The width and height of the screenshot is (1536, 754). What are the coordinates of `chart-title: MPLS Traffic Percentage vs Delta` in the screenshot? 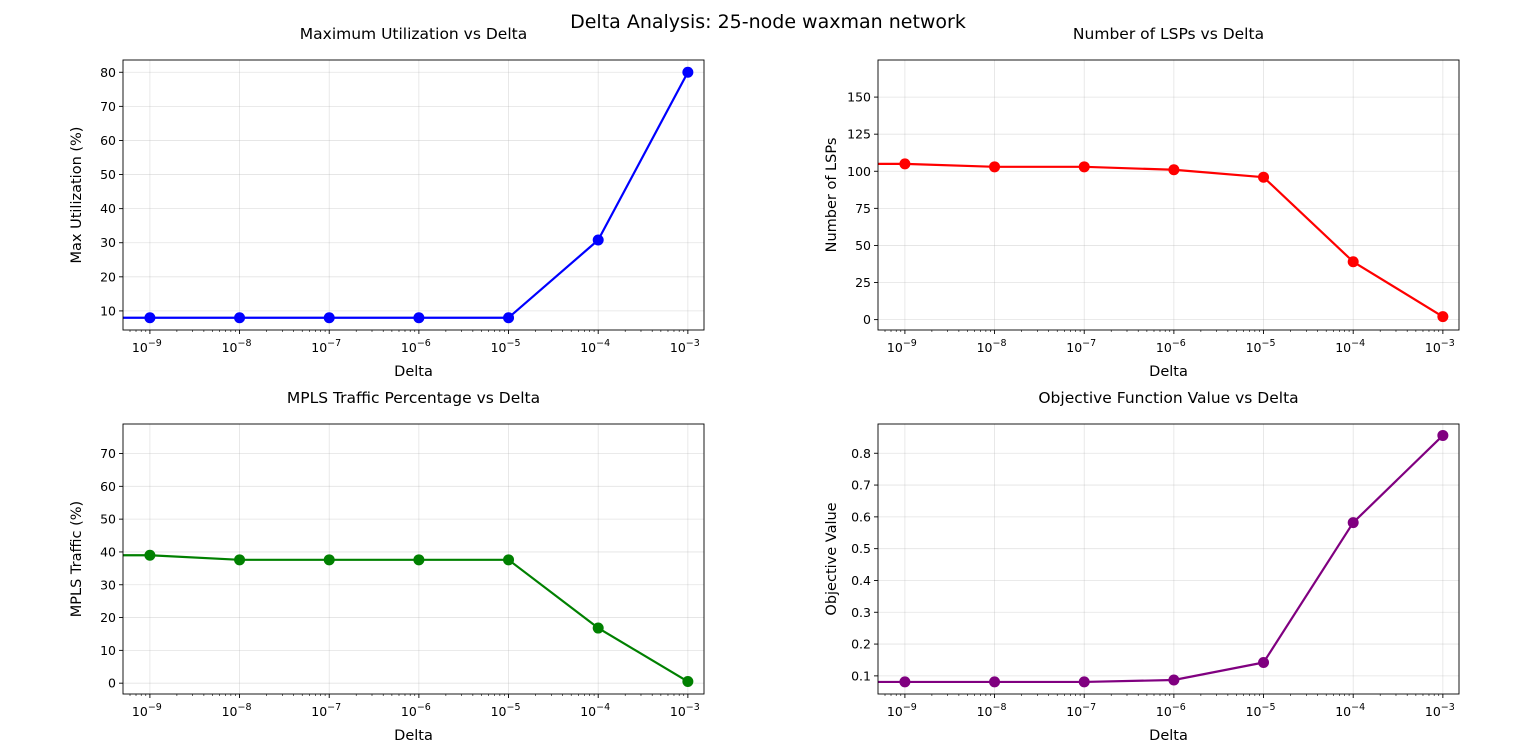 It's located at (413, 398).